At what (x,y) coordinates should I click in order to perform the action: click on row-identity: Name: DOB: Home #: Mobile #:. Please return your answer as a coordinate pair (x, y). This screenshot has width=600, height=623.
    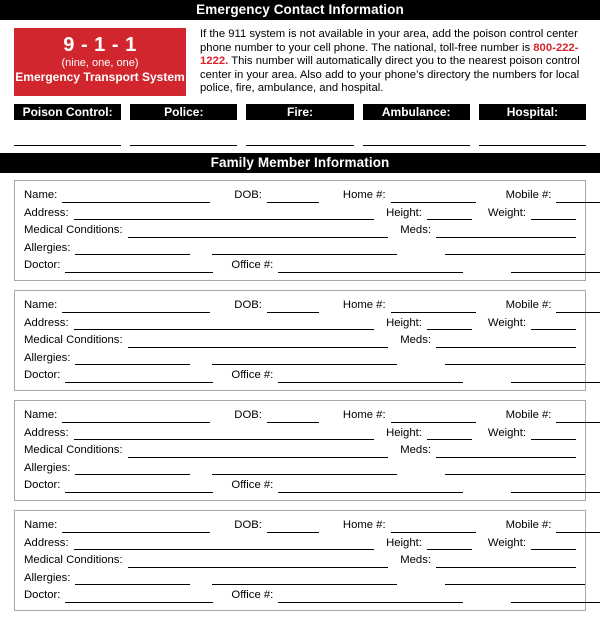
    Looking at the image, I should click on (312, 416).